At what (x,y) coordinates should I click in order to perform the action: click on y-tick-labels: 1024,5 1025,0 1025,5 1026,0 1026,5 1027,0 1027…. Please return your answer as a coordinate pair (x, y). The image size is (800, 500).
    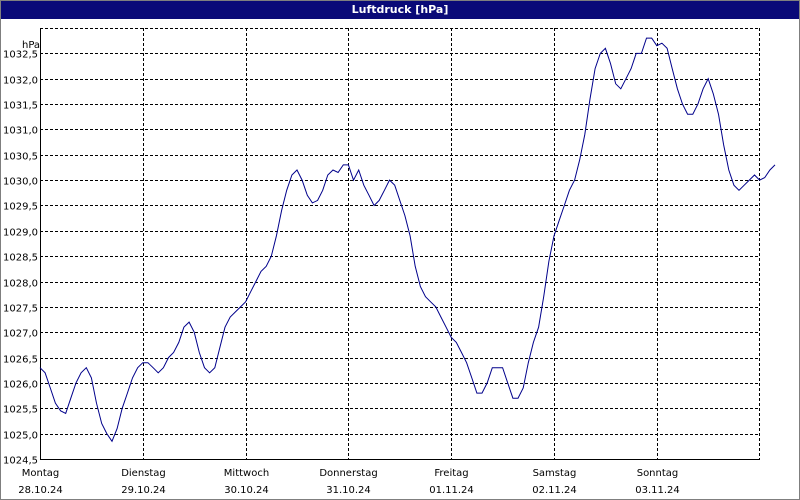
    Looking at the image, I should click on (20, 258).